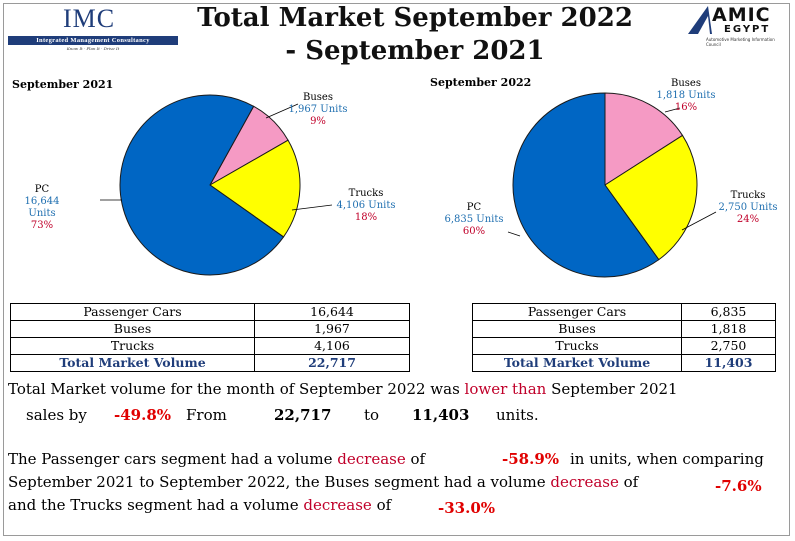 Image resolution: width=795 pixels, height=541 pixels. Describe the element at coordinates (474, 231) in the screenshot. I see `slice-percent: 60%` at that location.